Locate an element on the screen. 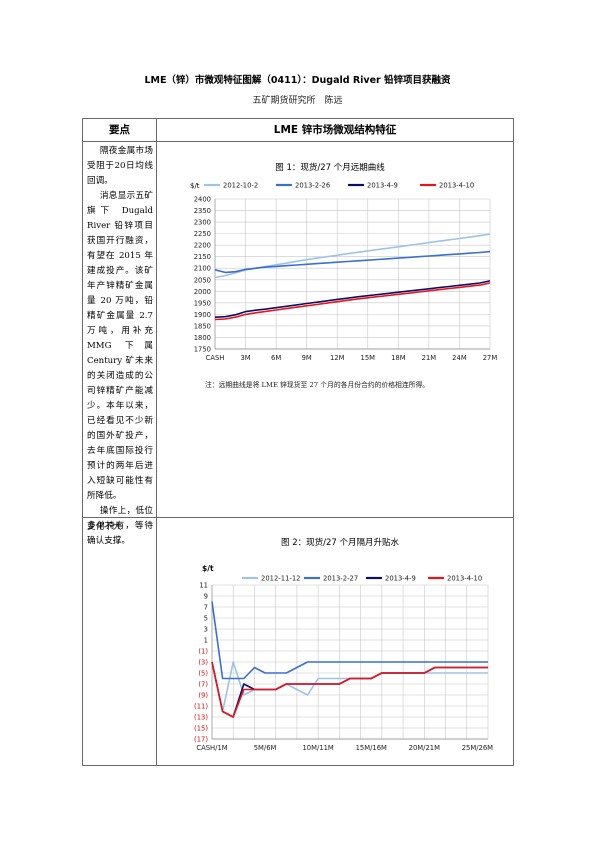 This screenshot has width=595, height=842. y-tick-label: (3) is located at coordinates (203, 663).